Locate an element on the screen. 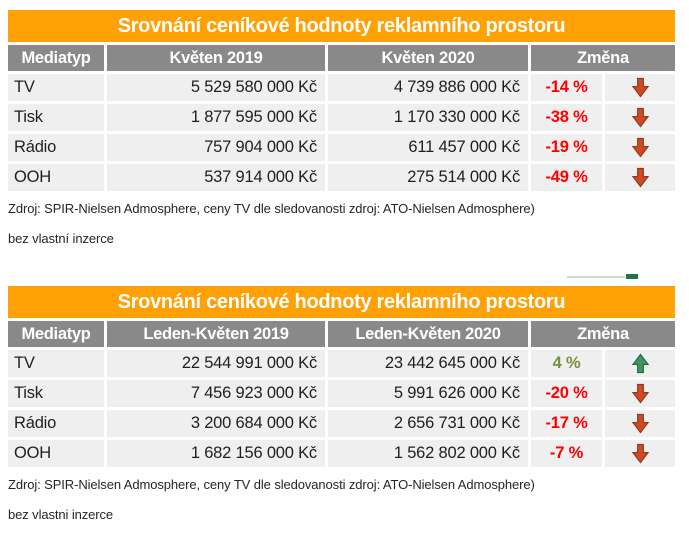 Image resolution: width=689 pixels, height=547 pixels. arrow-up-icon is located at coordinates (640, 363).